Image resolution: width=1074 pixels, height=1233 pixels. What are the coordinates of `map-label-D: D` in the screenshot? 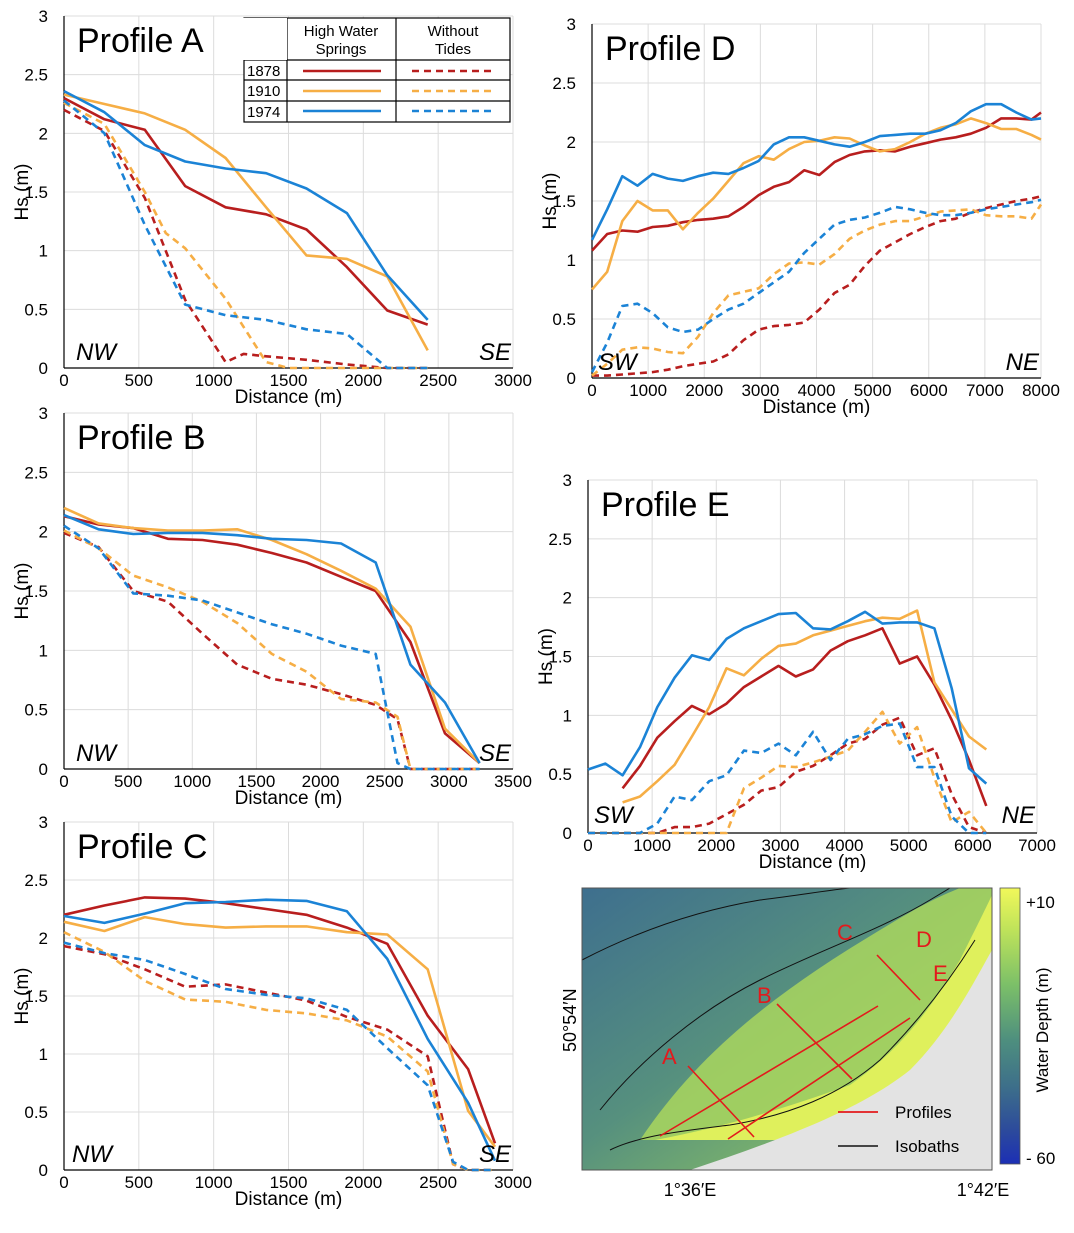 It's located at (924, 939).